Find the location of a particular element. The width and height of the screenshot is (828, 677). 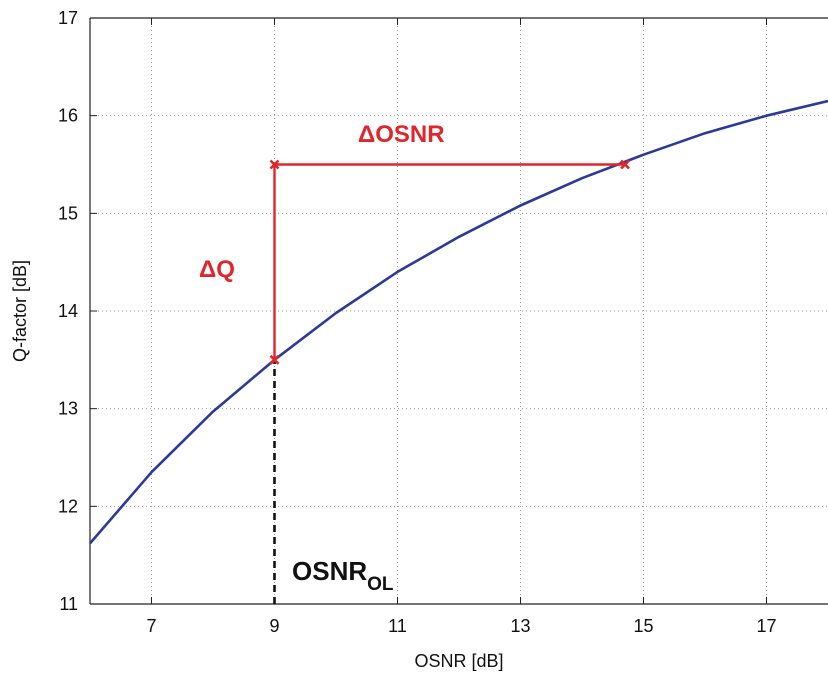

y-axis-label: Q-factor [dB] is located at coordinates (20, 311).